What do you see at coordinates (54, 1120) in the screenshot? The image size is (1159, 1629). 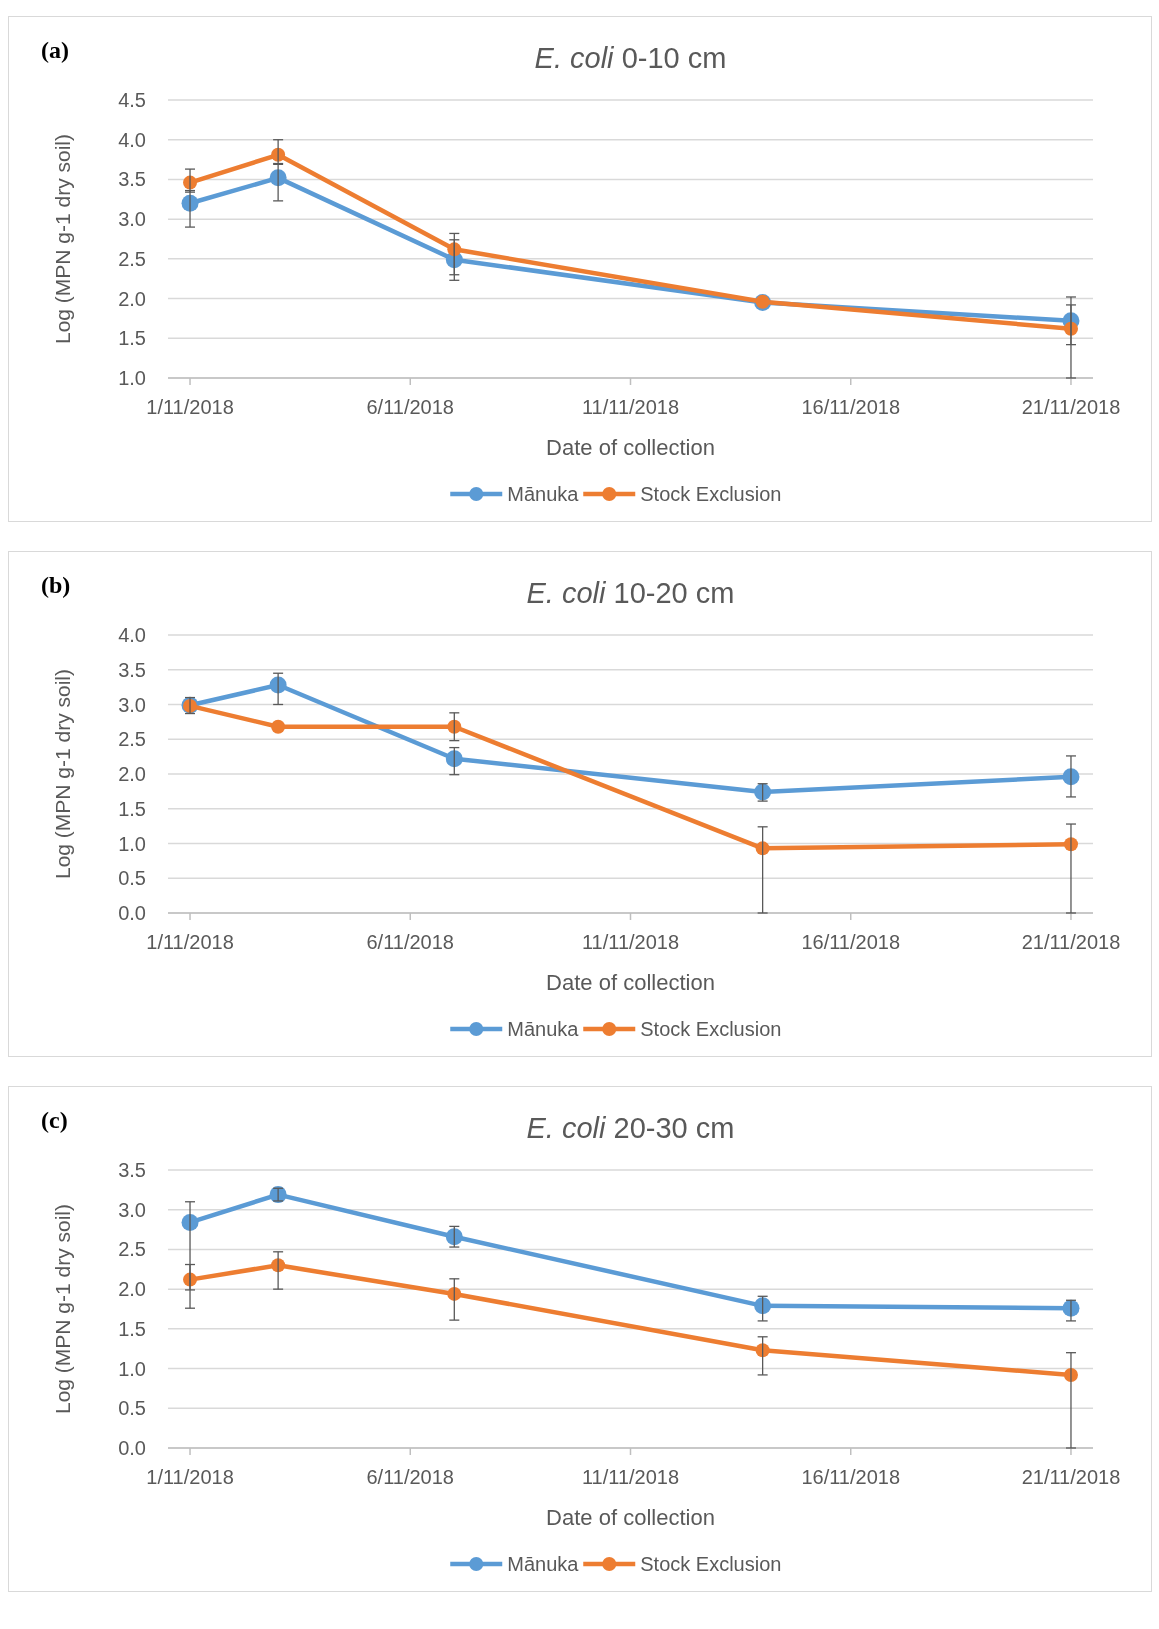 I see `text: (c)` at bounding box center [54, 1120].